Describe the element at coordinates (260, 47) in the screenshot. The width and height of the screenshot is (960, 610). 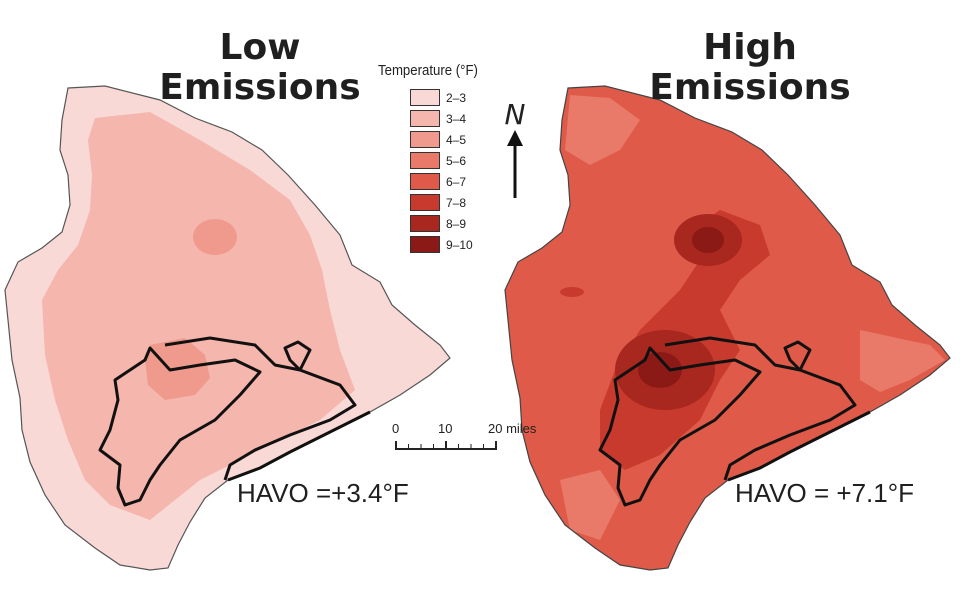
I see `low-title-line1: Low` at that location.